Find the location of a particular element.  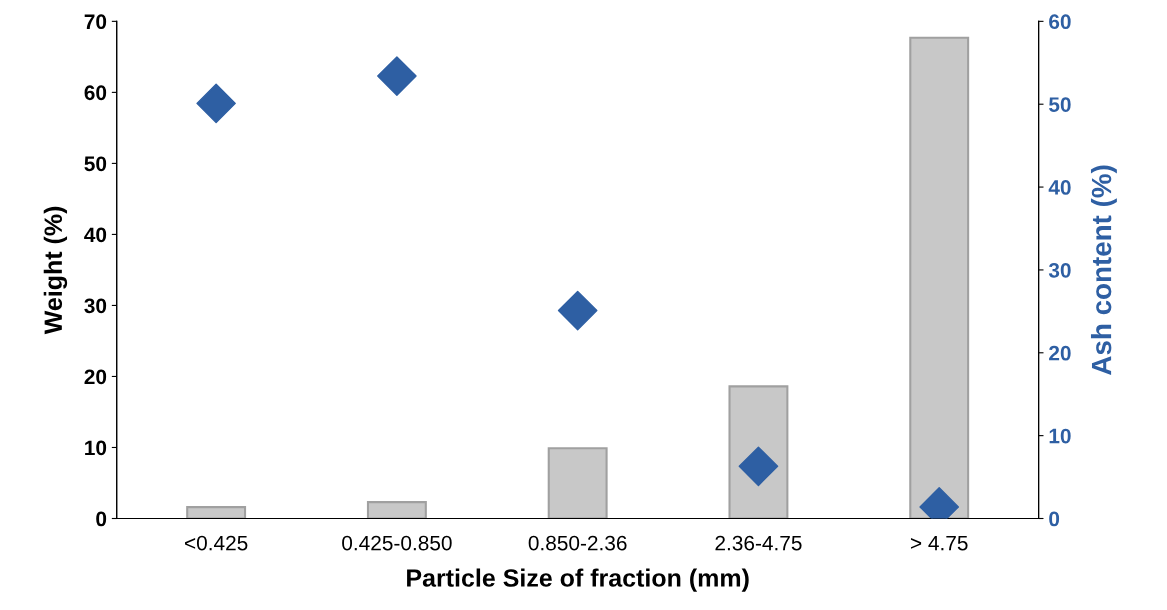

y-tick-label: 10 is located at coordinates (96, 448).